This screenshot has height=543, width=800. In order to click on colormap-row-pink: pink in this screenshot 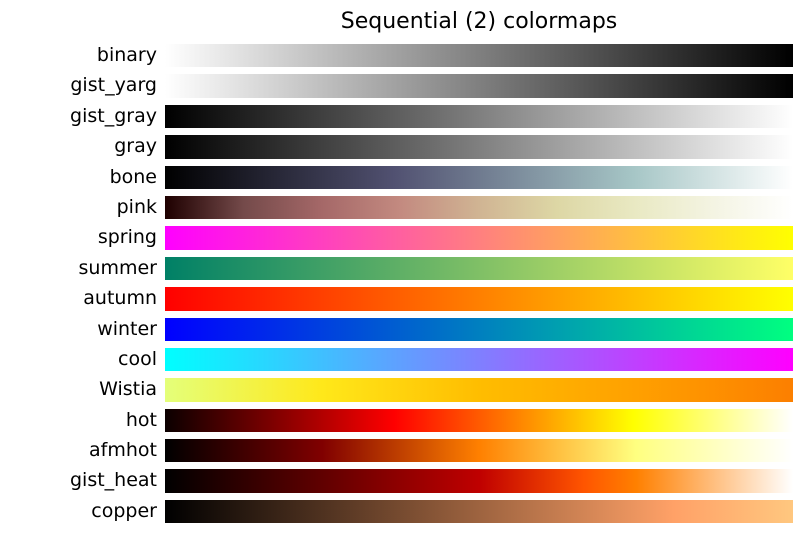, I will do `click(400, 207)`.